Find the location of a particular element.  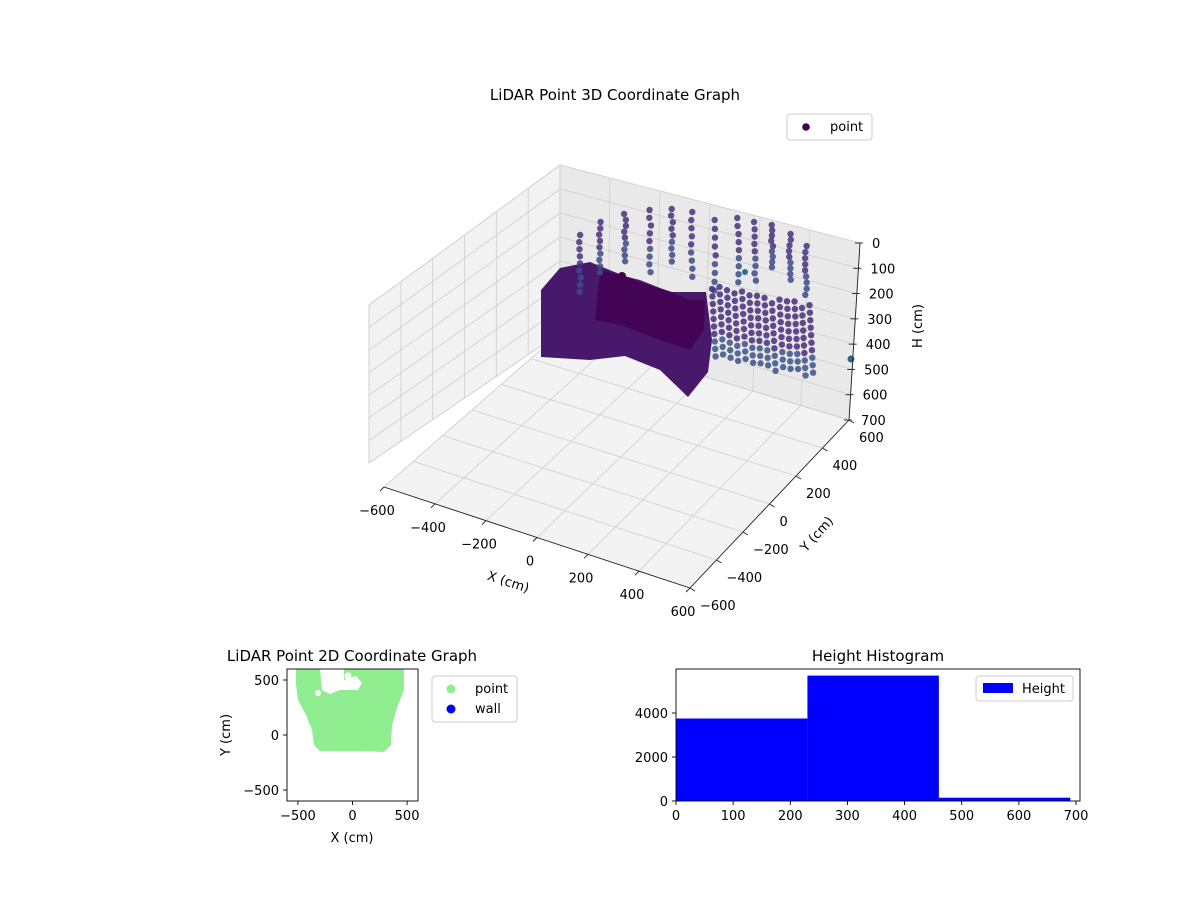

y-tick-label: −600 is located at coordinates (718, 606).